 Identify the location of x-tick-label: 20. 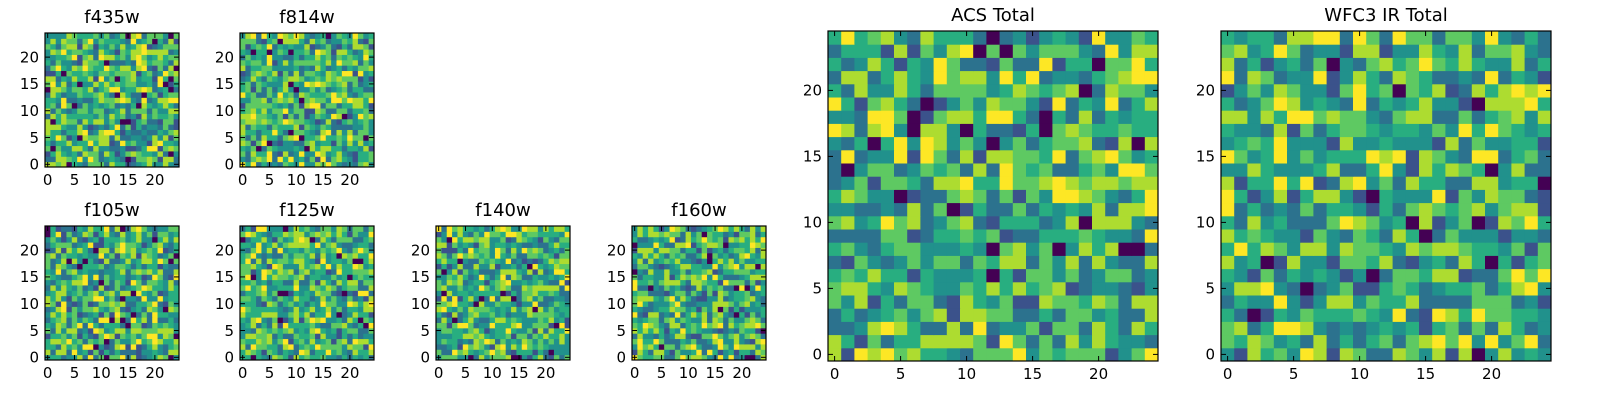
(545, 373).